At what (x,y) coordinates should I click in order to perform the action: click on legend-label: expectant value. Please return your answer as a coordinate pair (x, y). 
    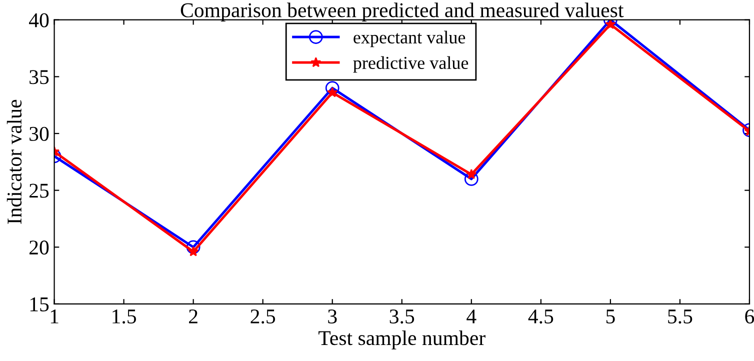
    Looking at the image, I should click on (410, 39).